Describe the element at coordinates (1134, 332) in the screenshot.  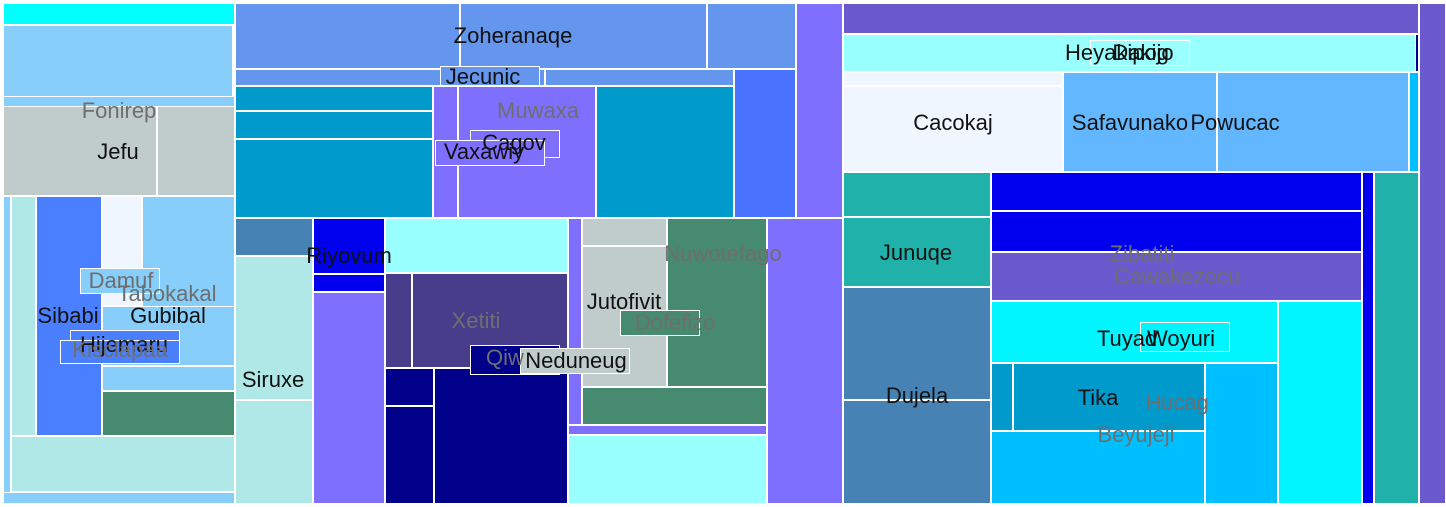
I see `treemap-tile-tuyad` at that location.